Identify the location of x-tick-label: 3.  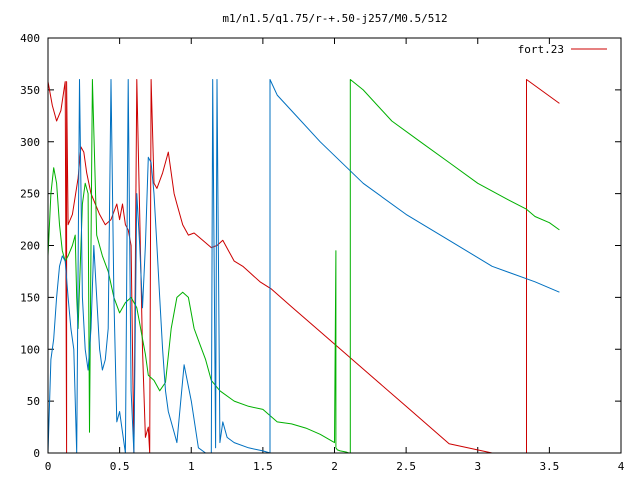
(477, 466).